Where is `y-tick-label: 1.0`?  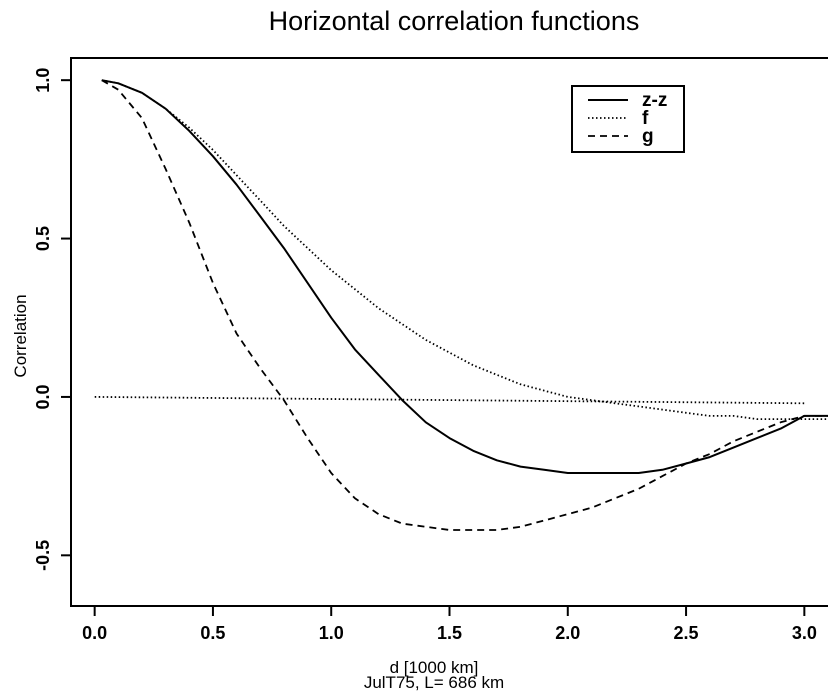 y-tick-label: 1.0 is located at coordinates (43, 80).